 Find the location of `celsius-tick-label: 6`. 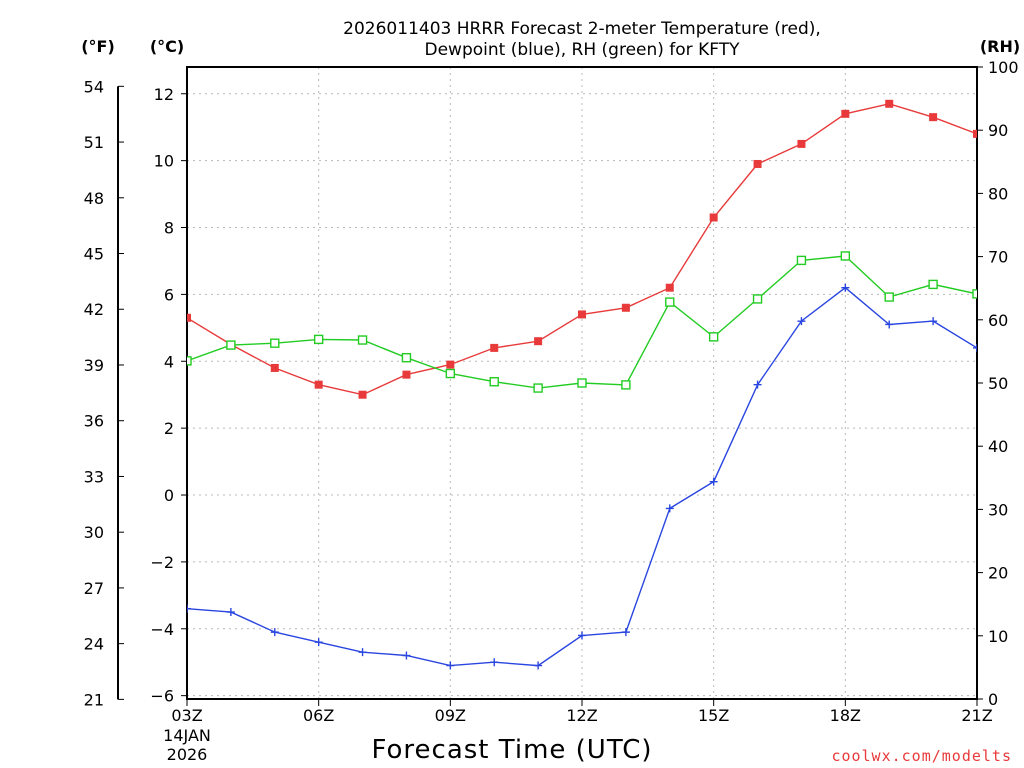

celsius-tick-label: 6 is located at coordinates (169, 294).